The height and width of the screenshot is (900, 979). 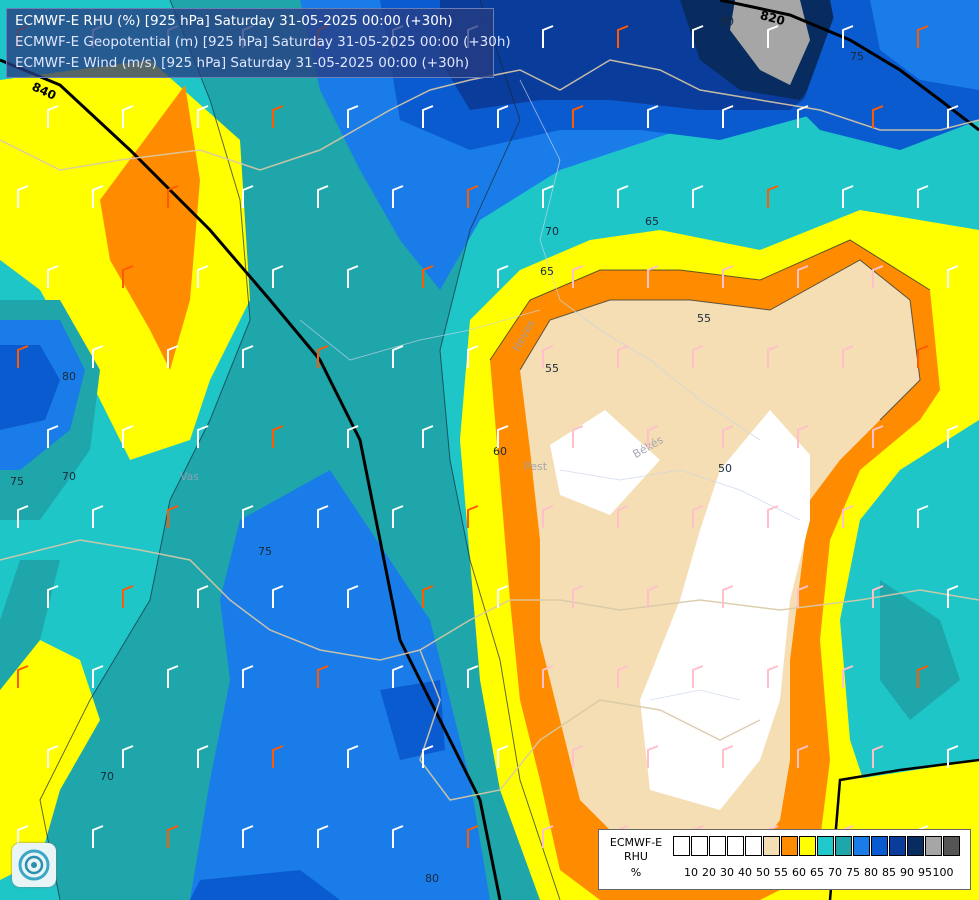 What do you see at coordinates (30, 387) in the screenshot?
I see `rhu-band-80-85-west` at bounding box center [30, 387].